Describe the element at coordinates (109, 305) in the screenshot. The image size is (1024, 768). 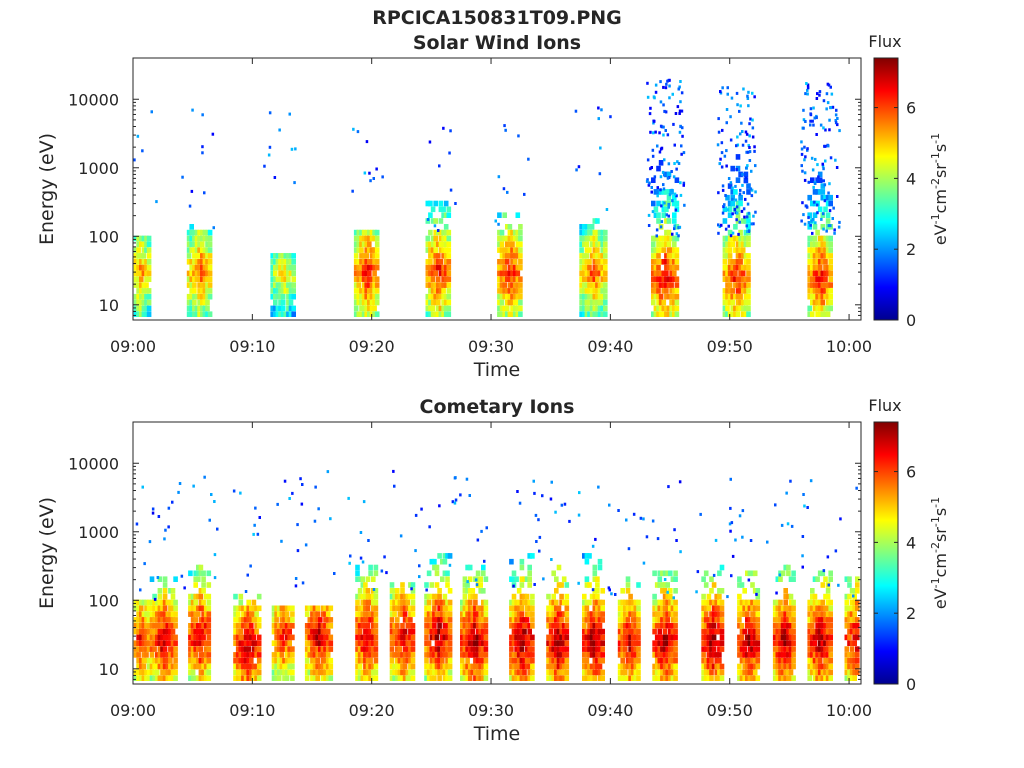
I see `y-tick-label: 10` at that location.